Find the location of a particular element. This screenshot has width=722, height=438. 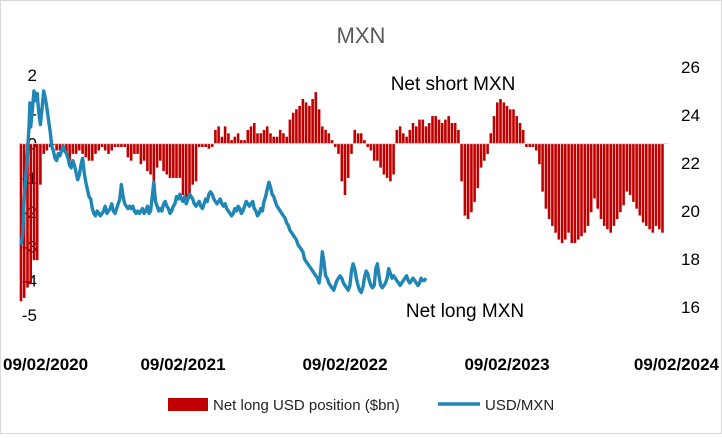

legend: Net long USD position ($bn) USD/MXN is located at coordinates (361, 405).